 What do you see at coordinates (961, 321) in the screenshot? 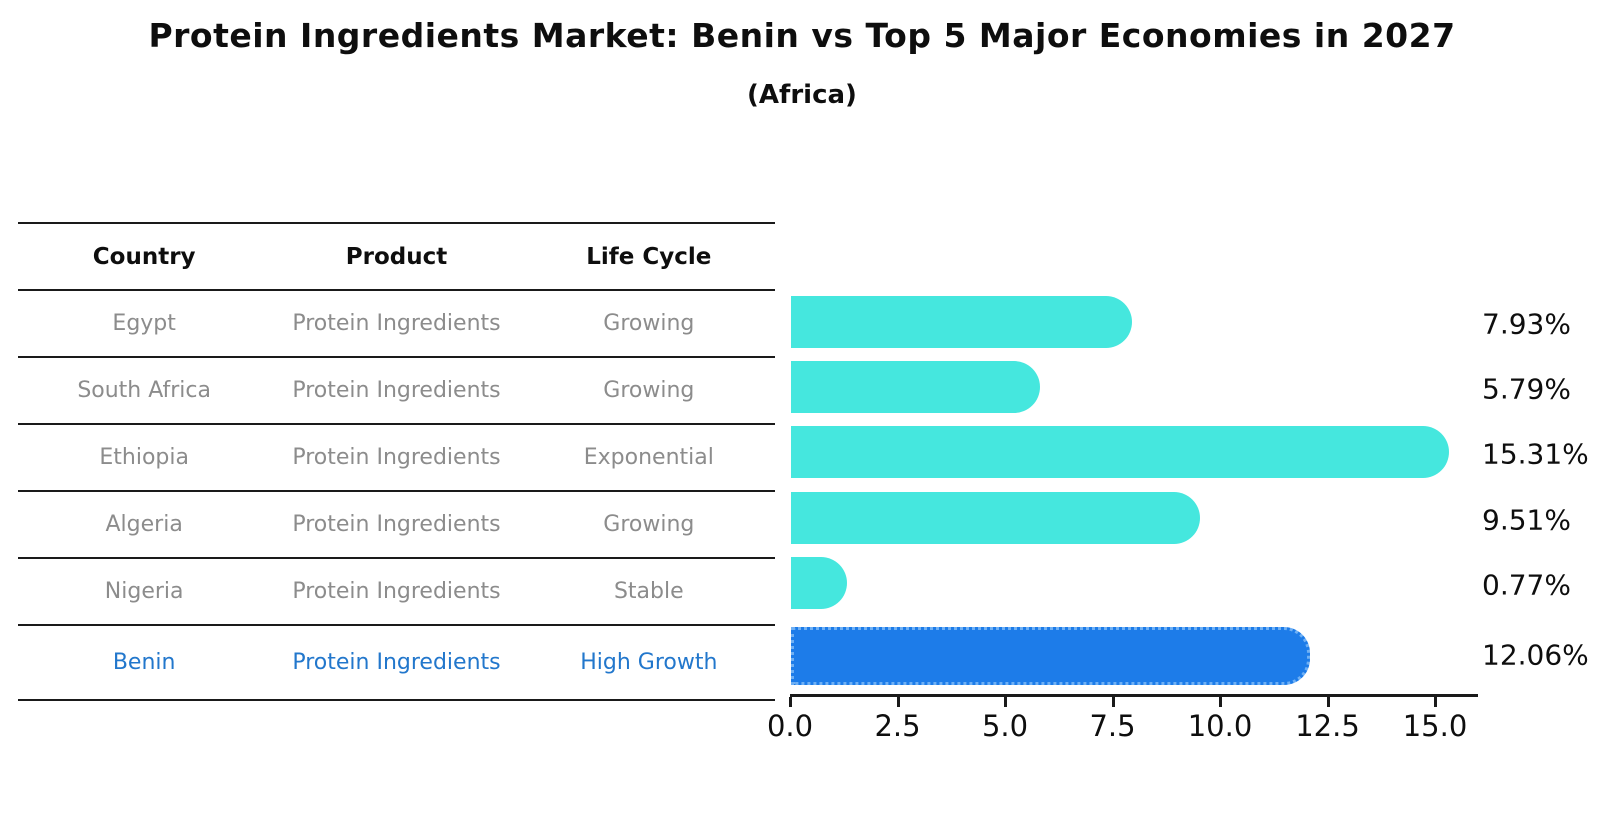
I see `bar-egypt` at bounding box center [961, 321].